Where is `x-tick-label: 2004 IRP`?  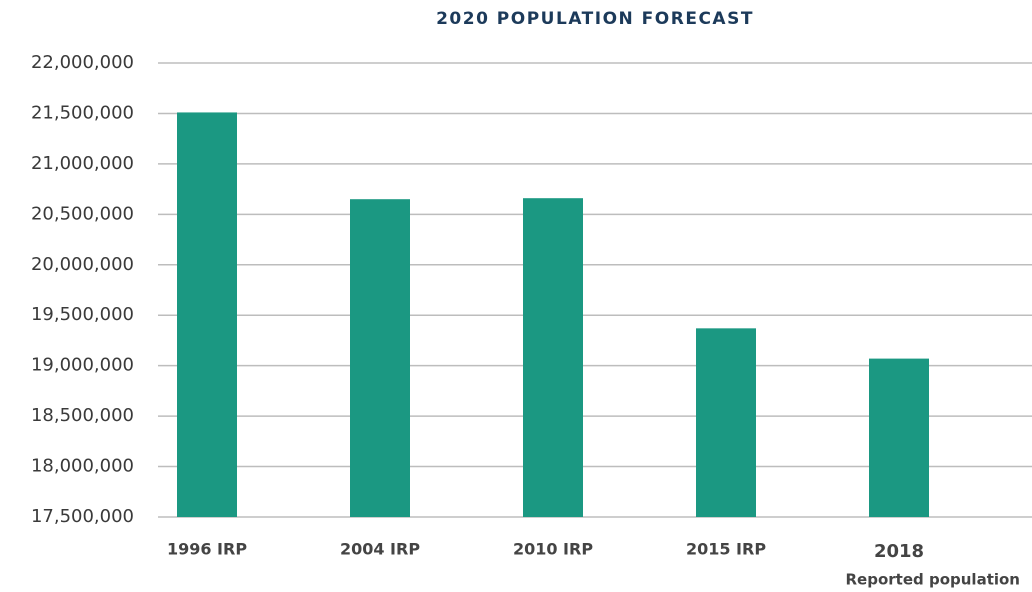 x-tick-label: 2004 IRP is located at coordinates (380, 549).